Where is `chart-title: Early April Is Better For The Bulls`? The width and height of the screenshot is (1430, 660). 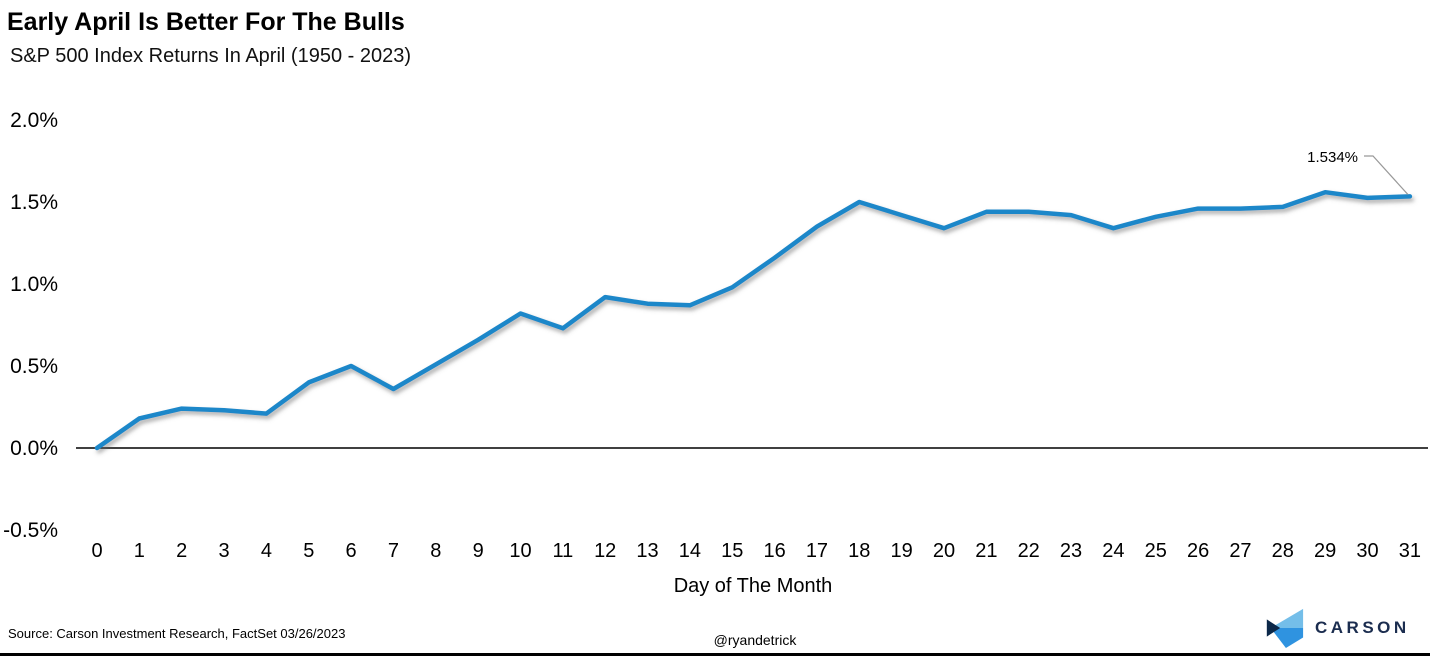 chart-title: Early April Is Better For The Bulls is located at coordinates (206, 22).